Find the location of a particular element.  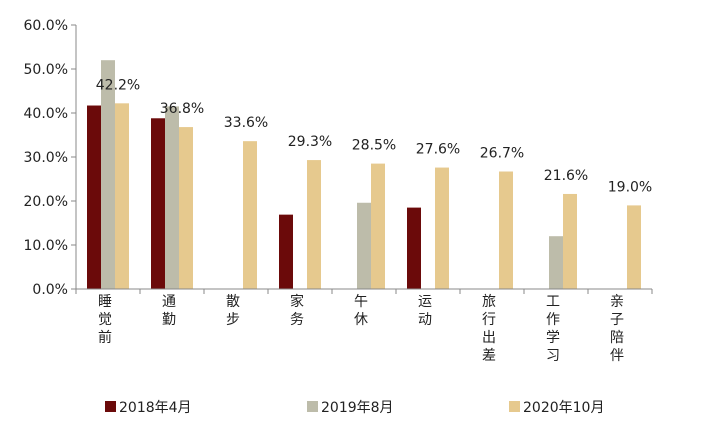

y-tick-label: 60.0% is located at coordinates (46, 26).